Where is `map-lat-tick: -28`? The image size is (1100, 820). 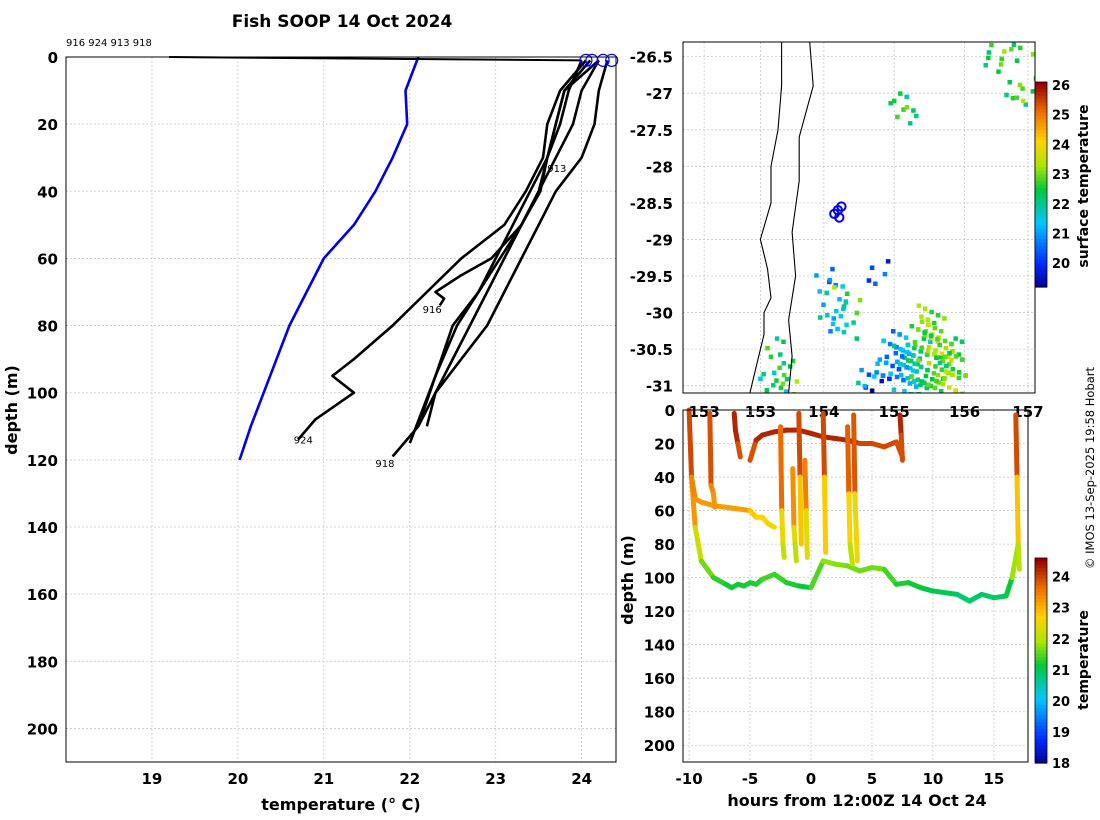
map-lat-tick: -28 is located at coordinates (659, 167).